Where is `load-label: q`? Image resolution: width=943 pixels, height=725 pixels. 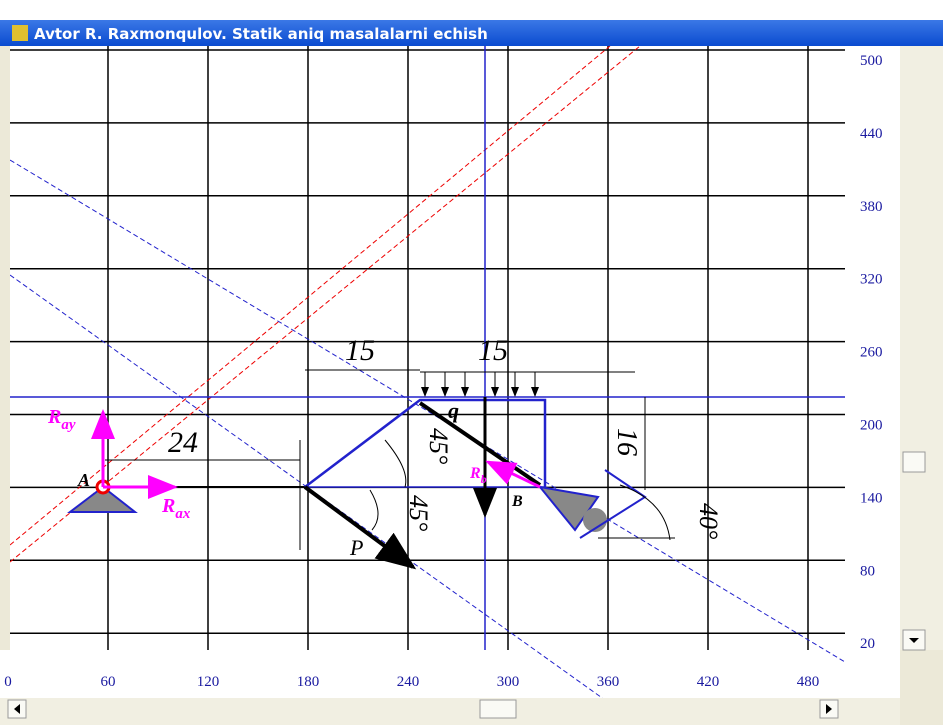
load-label: q is located at coordinates (453, 410).